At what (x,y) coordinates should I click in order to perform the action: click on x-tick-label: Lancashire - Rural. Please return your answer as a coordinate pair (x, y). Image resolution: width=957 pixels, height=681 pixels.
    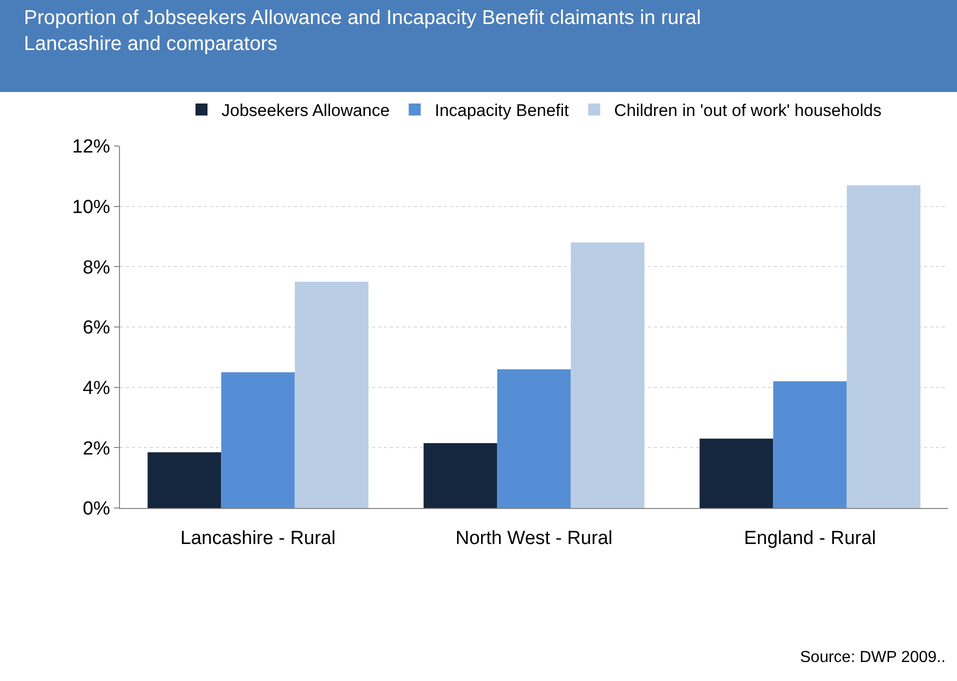
    Looking at the image, I should click on (258, 538).